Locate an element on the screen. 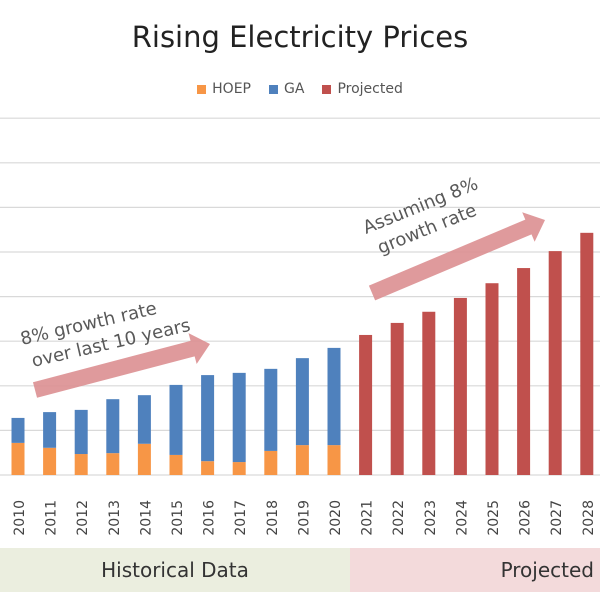 The image size is (600, 600). bar-ga-2013 is located at coordinates (113, 426).